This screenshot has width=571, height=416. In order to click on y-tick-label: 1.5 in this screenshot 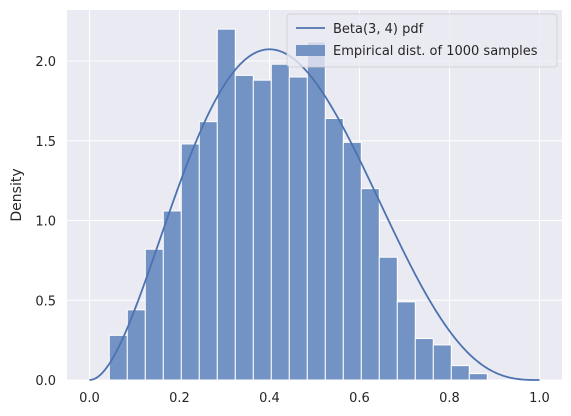, I will do `click(45, 142)`.